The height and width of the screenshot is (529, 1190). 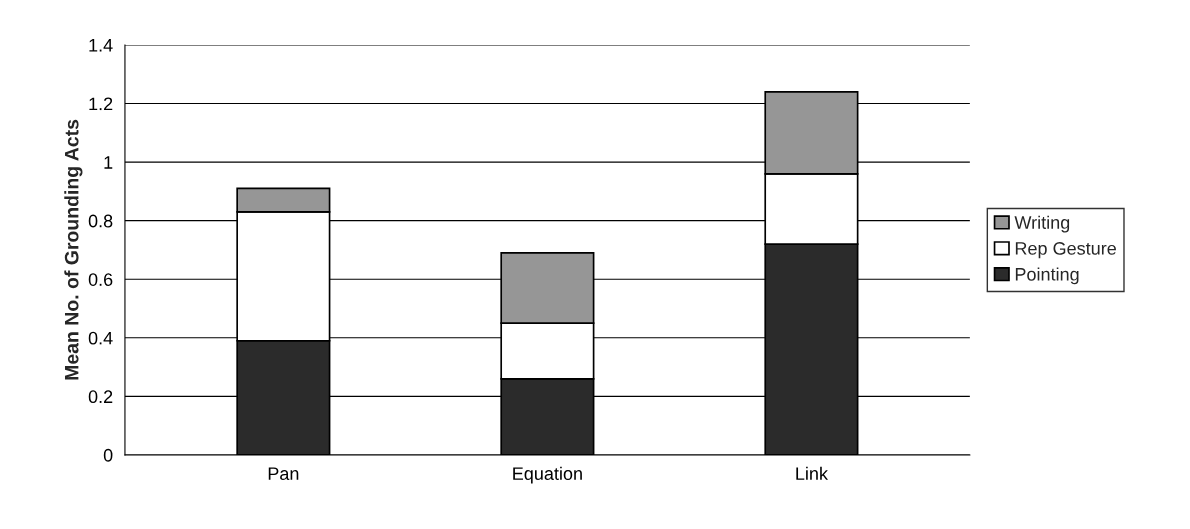 What do you see at coordinates (283, 474) in the screenshot?
I see `x-tick-label: Pan` at bounding box center [283, 474].